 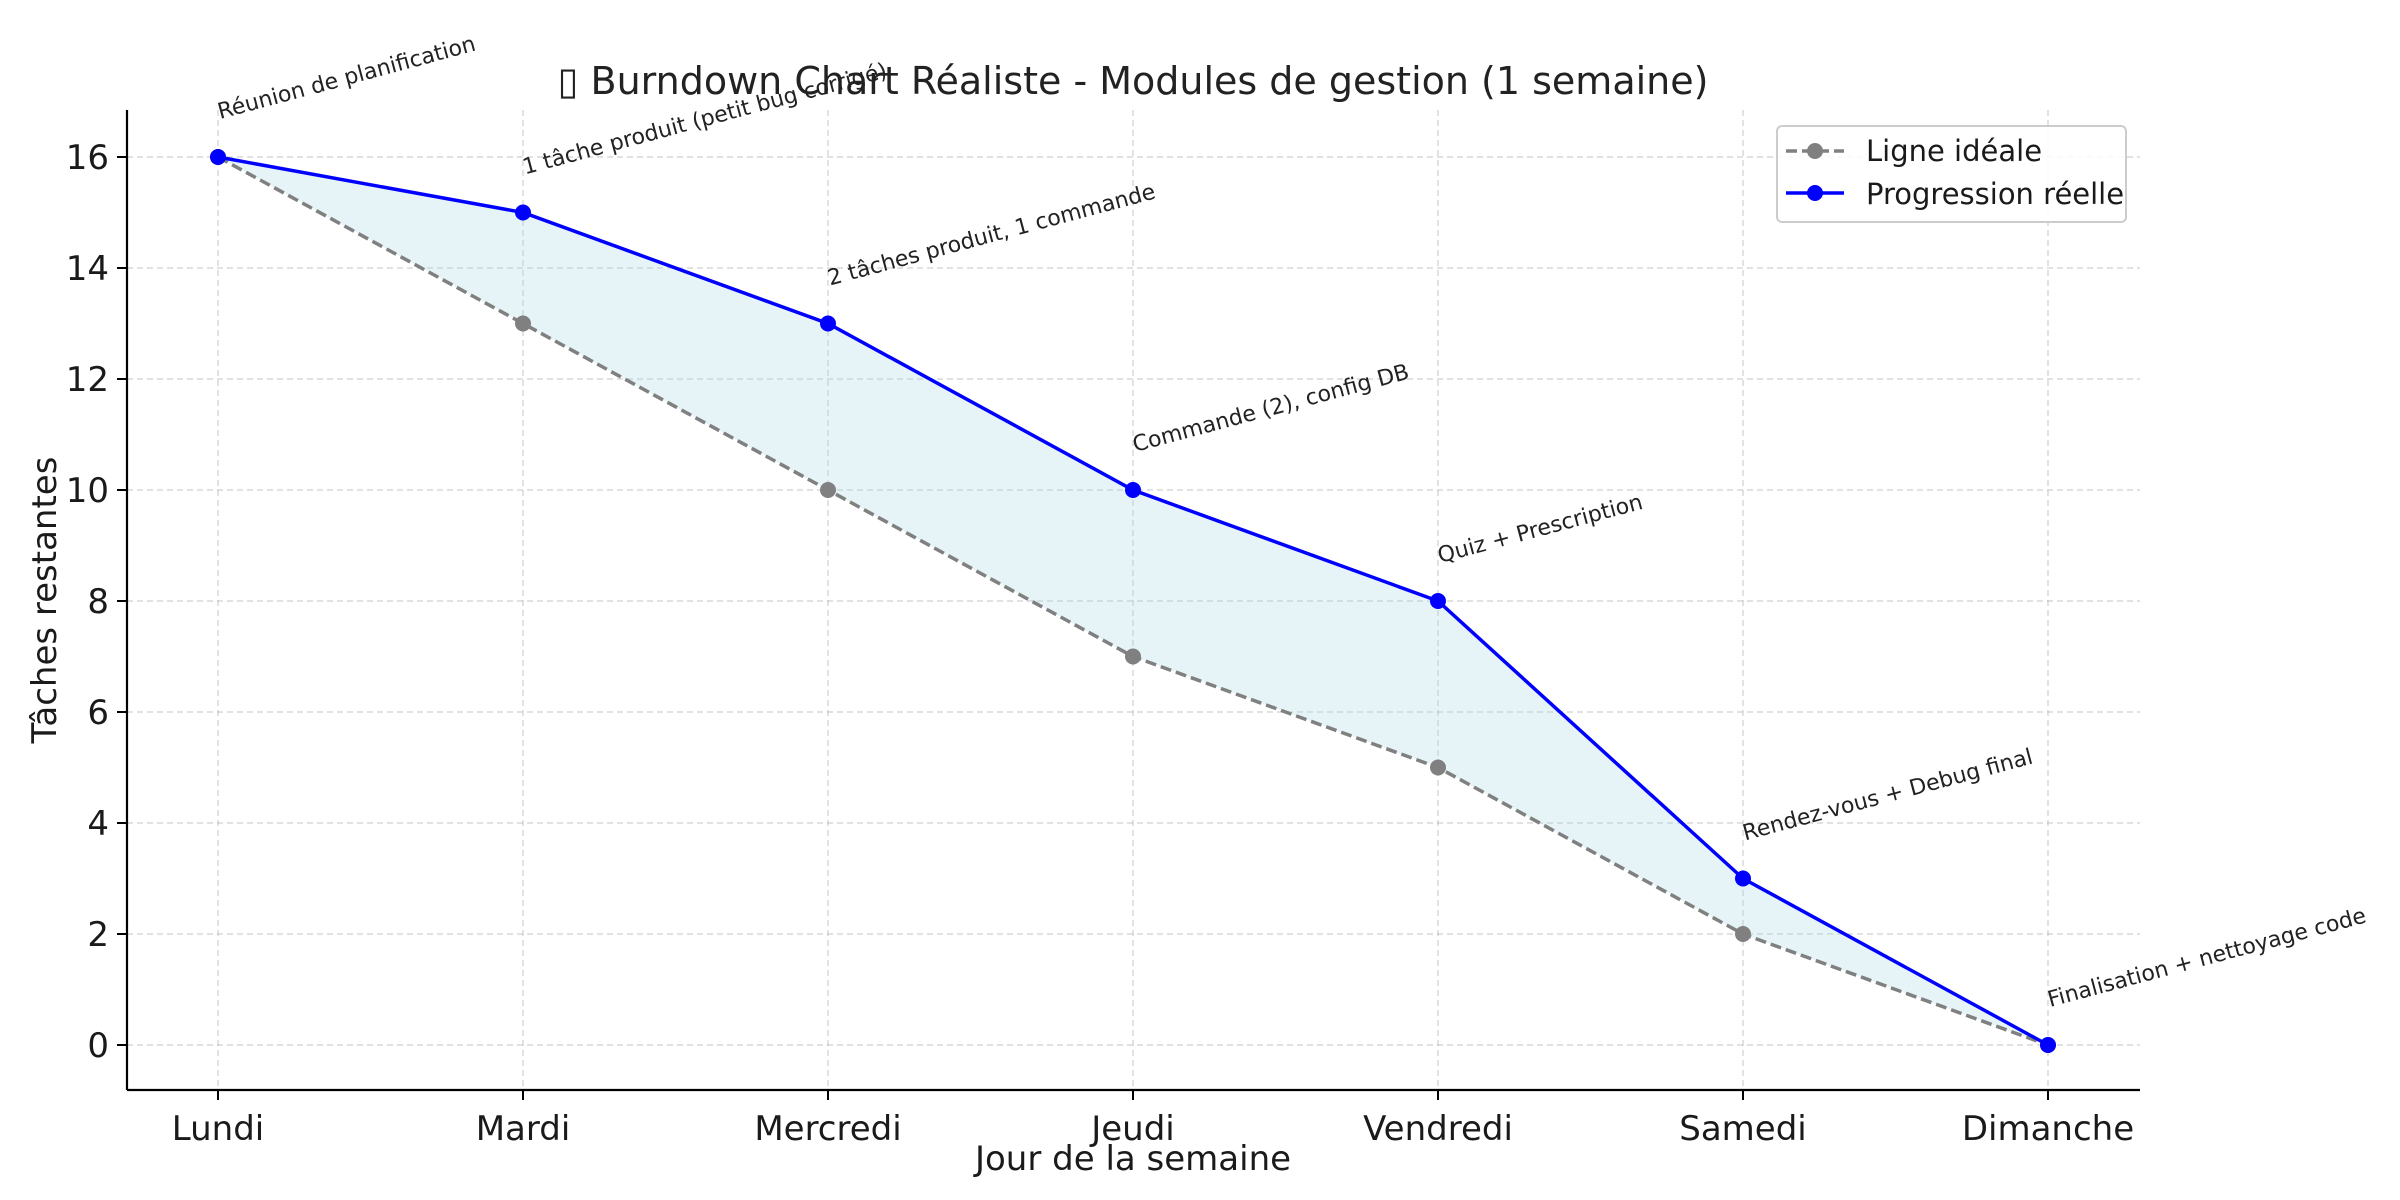 I want to click on y-axis-title: Tâches restantes, so click(x=45, y=601).